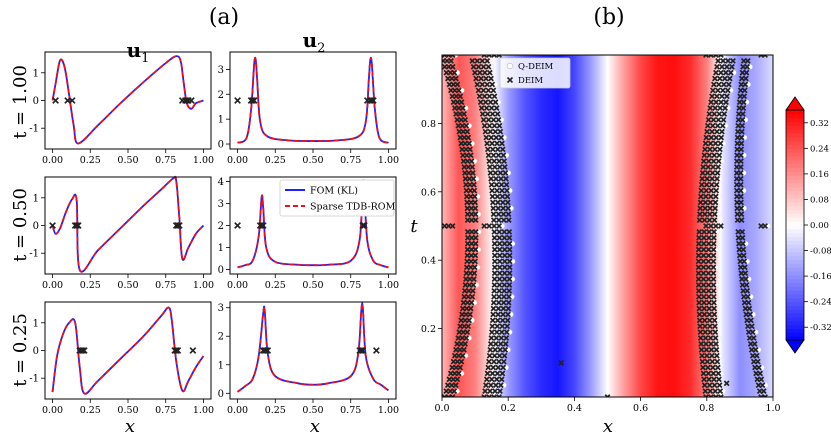  Describe the element at coordinates (221, 204) in the screenshot. I see `y-tick-label: 3` at that location.